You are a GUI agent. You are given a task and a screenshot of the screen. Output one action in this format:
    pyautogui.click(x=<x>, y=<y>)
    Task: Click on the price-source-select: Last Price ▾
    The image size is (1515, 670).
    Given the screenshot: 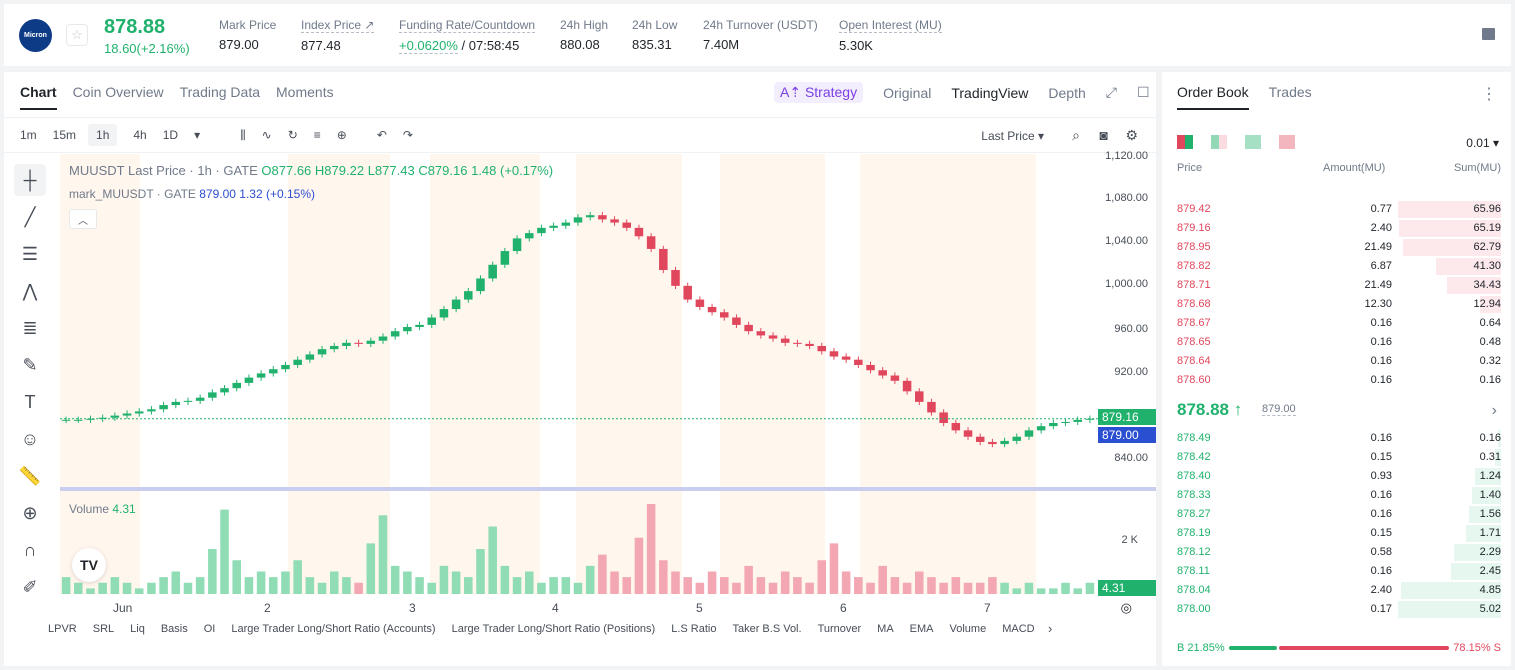 What is the action you would take?
    pyautogui.click(x=1012, y=136)
    